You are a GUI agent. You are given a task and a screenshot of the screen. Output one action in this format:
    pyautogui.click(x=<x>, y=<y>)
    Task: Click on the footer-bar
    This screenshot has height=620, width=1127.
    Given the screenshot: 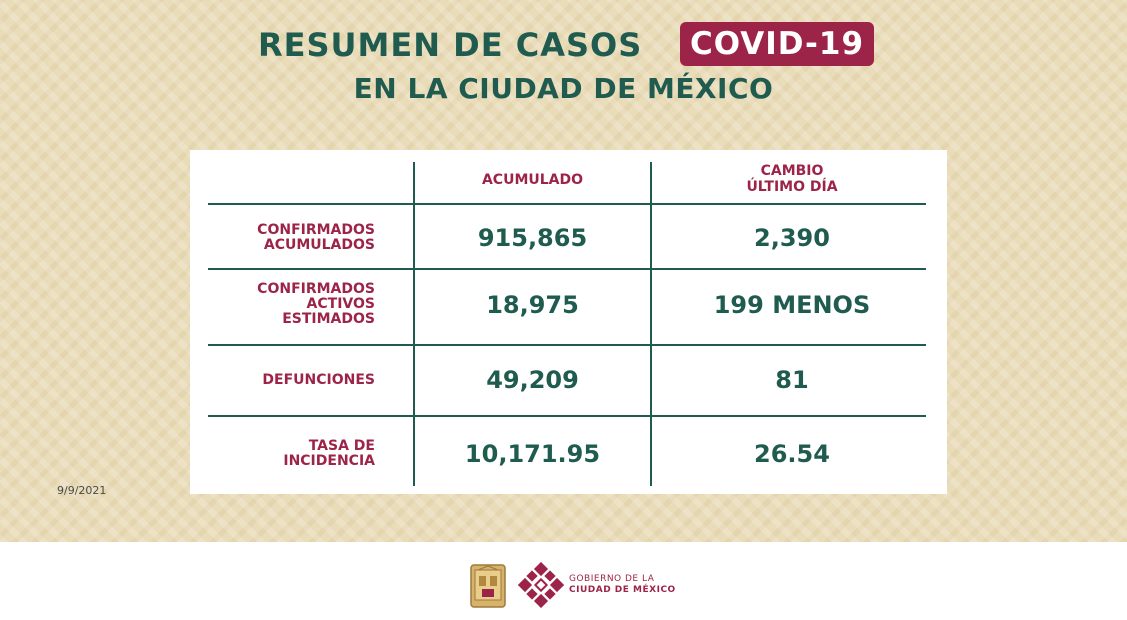 What is the action you would take?
    pyautogui.click(x=563, y=581)
    